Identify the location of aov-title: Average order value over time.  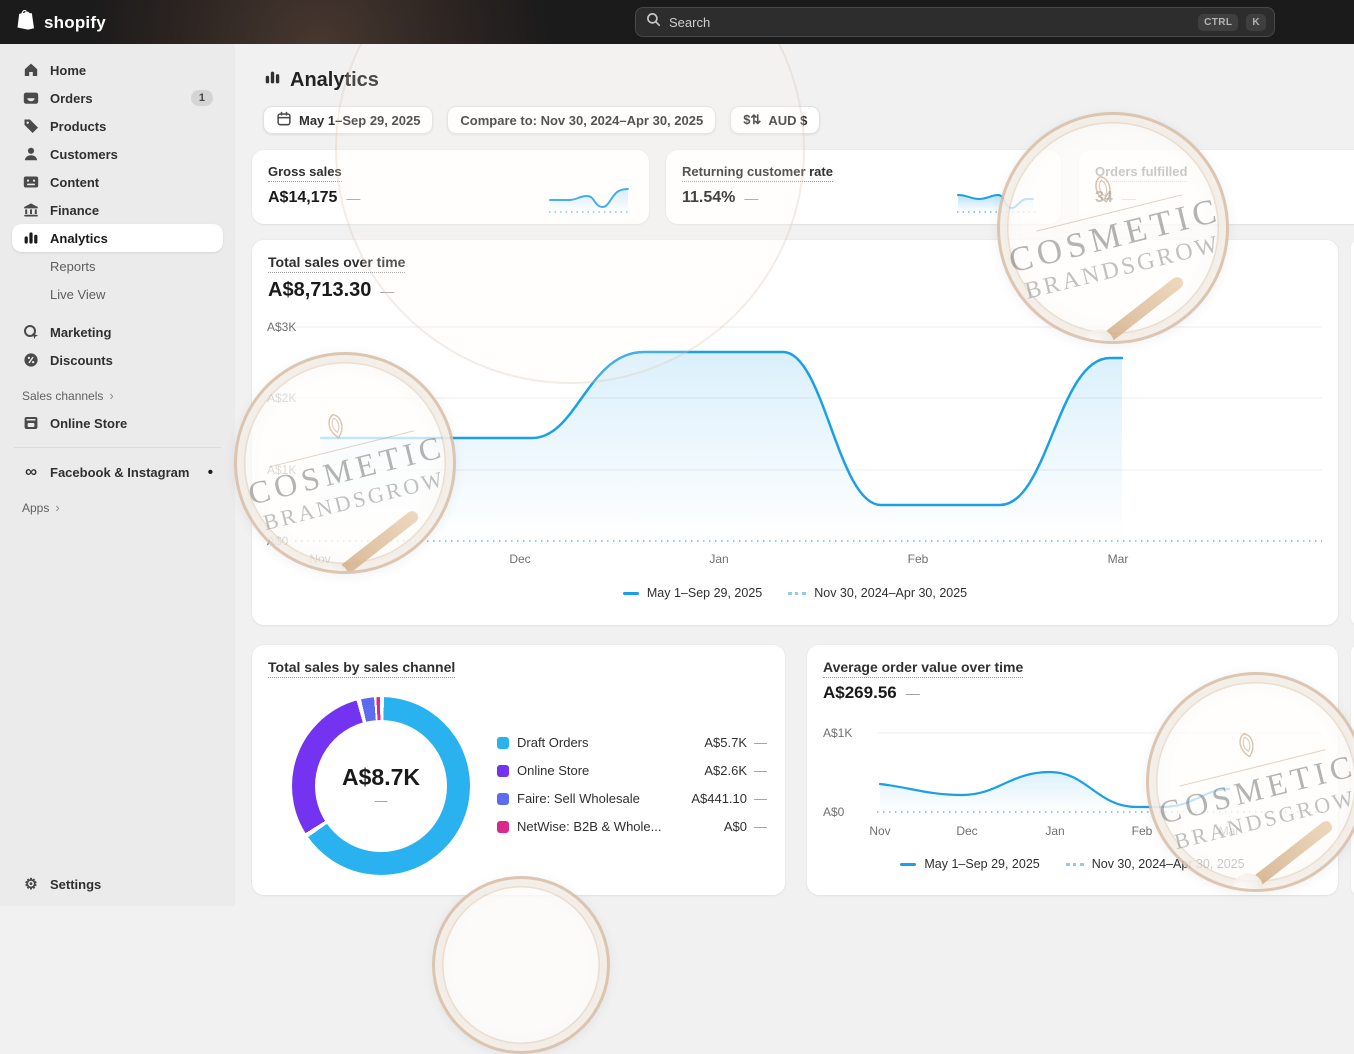
(923, 668).